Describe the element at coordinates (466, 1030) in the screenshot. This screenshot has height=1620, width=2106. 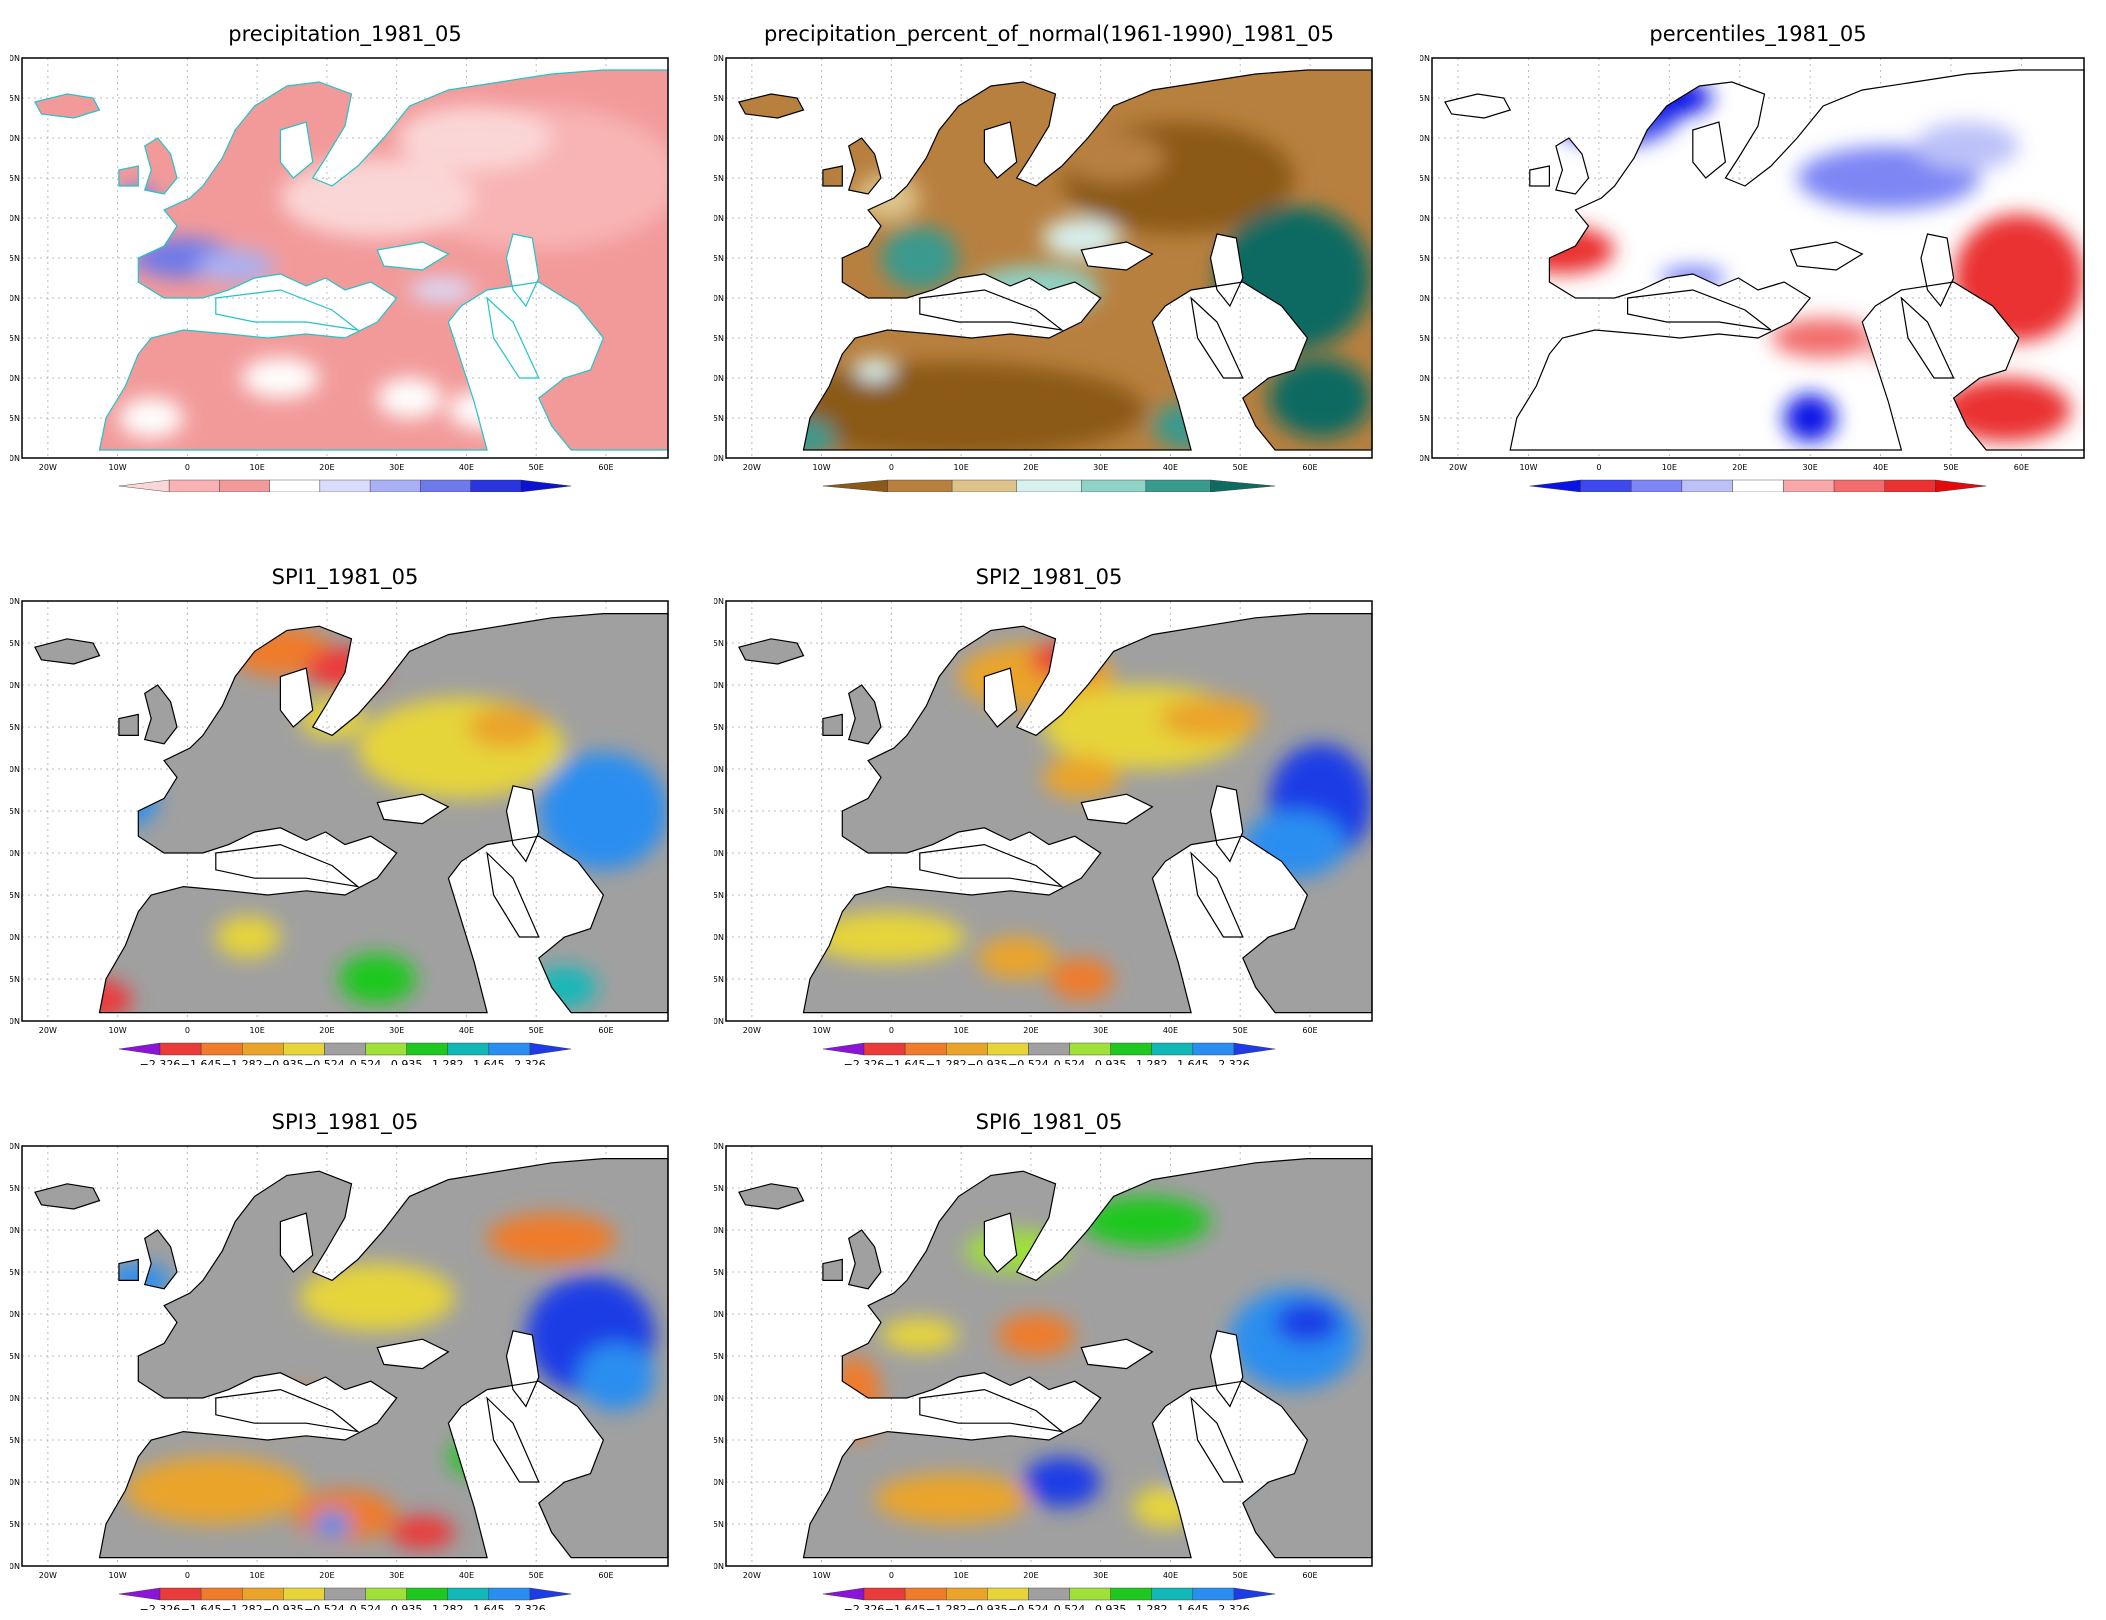
I see `lon-tick-label: 40E` at that location.